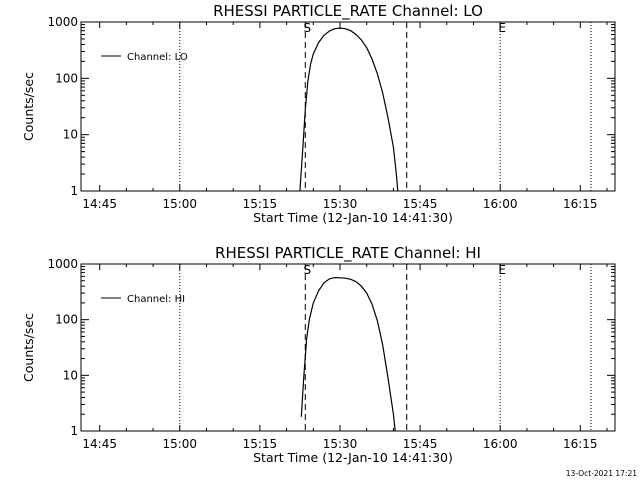 Image resolution: width=640 pixels, height=480 pixels. What do you see at coordinates (348, 253) in the screenshot?
I see `chart-title: RHESSI PARTICLE_RATE Channel: HI` at bounding box center [348, 253].